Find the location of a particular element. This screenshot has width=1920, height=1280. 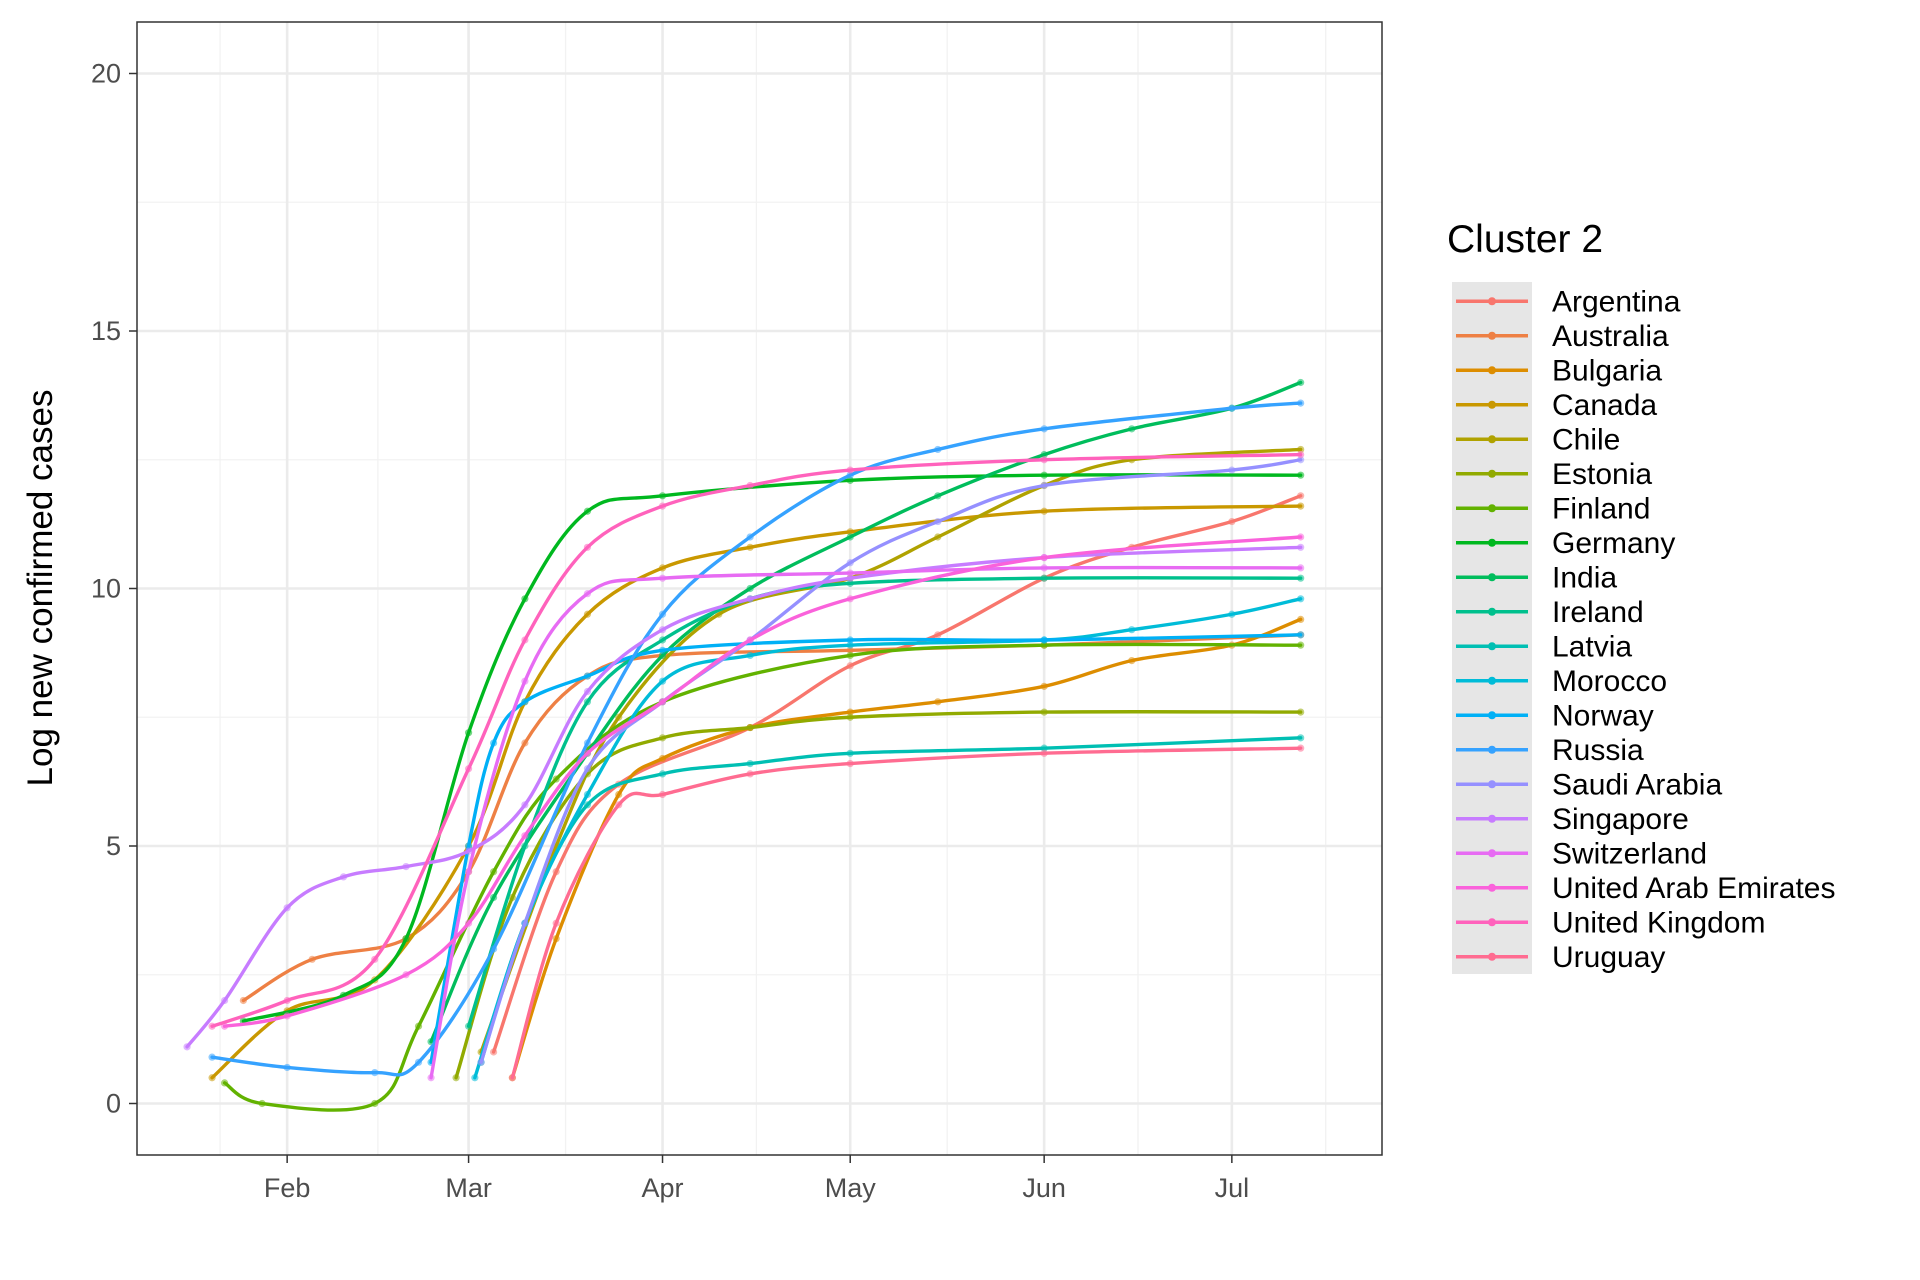

legend-label: Uruguay is located at coordinates (1608, 957).